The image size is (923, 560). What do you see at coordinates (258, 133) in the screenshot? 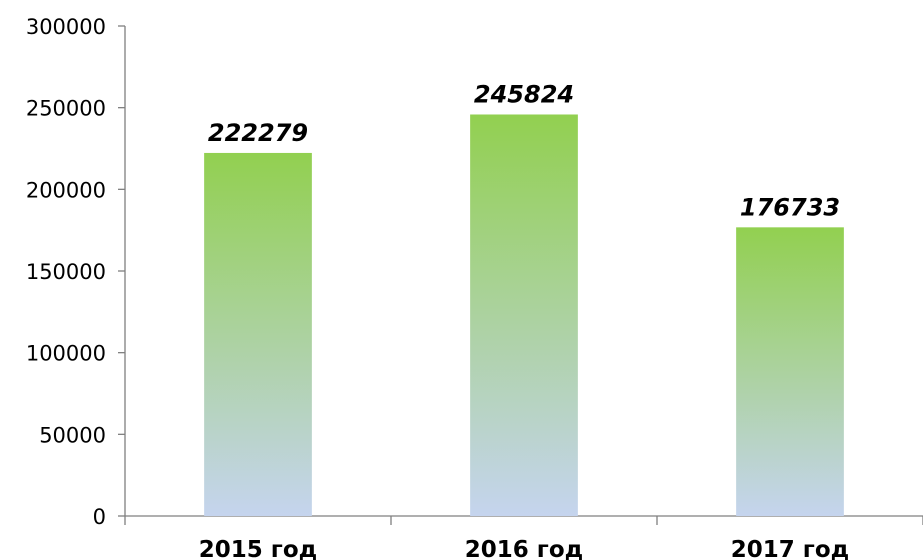
I see `data-label: 222279` at bounding box center [258, 133].